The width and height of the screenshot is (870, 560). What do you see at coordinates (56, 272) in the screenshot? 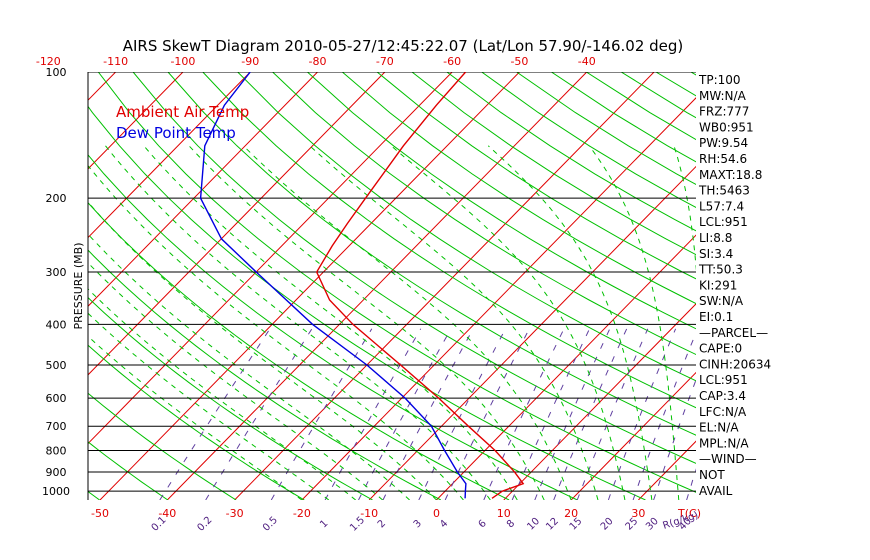
I see `pressure-tick-label: 300` at bounding box center [56, 272].